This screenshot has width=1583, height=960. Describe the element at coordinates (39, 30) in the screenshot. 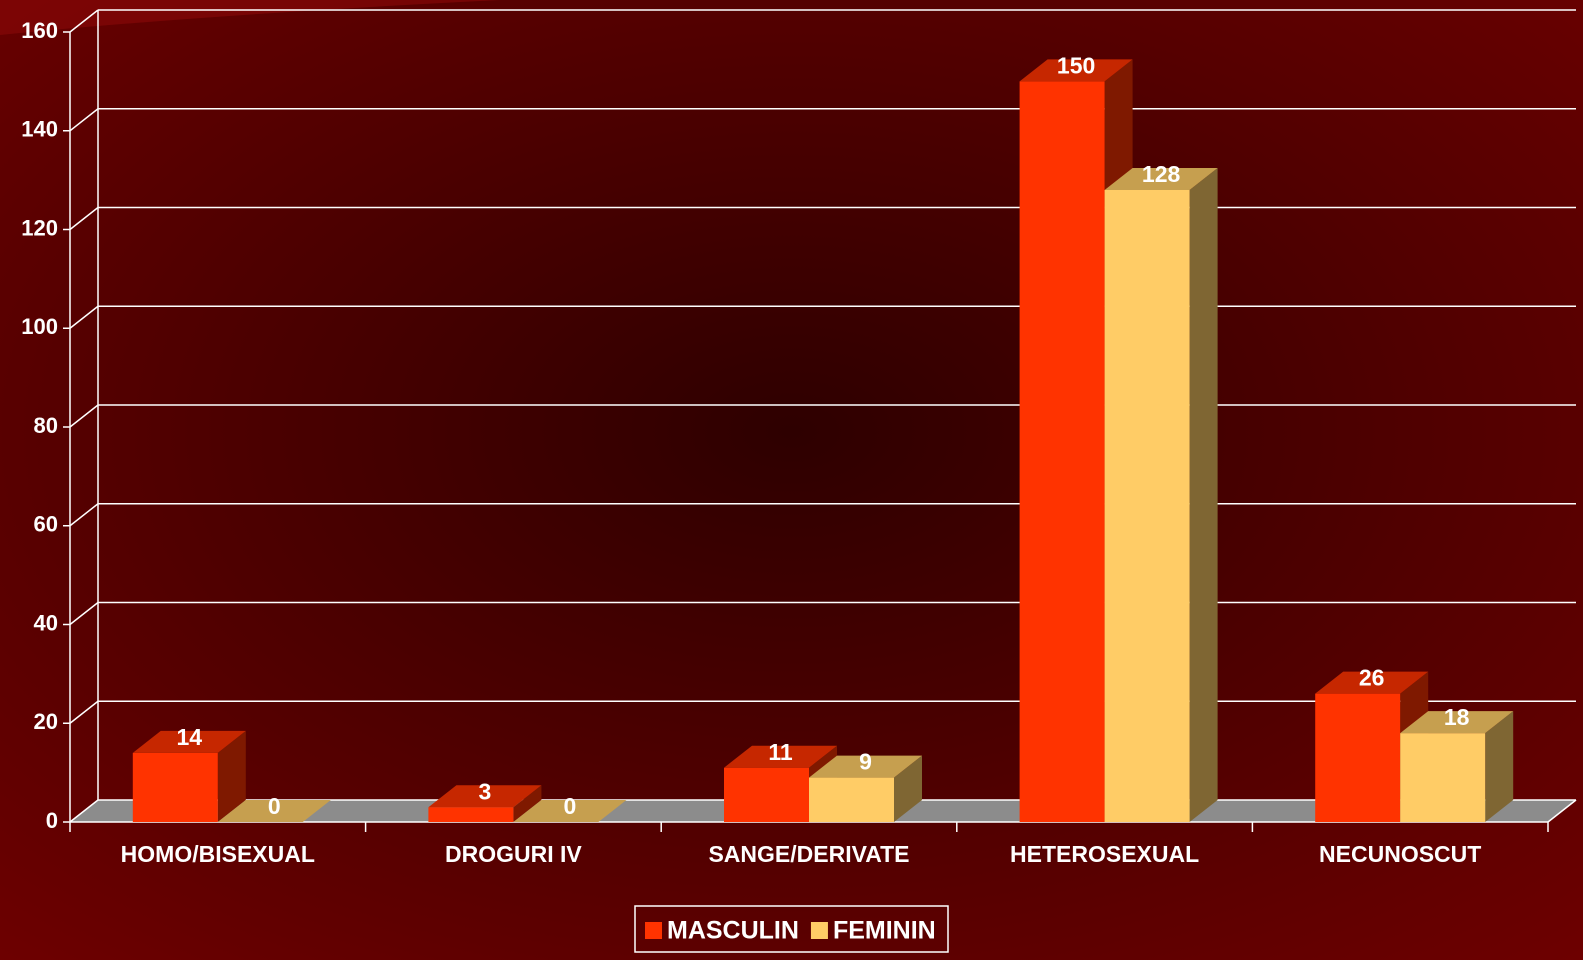

I see `y-tick-label: 160` at that location.